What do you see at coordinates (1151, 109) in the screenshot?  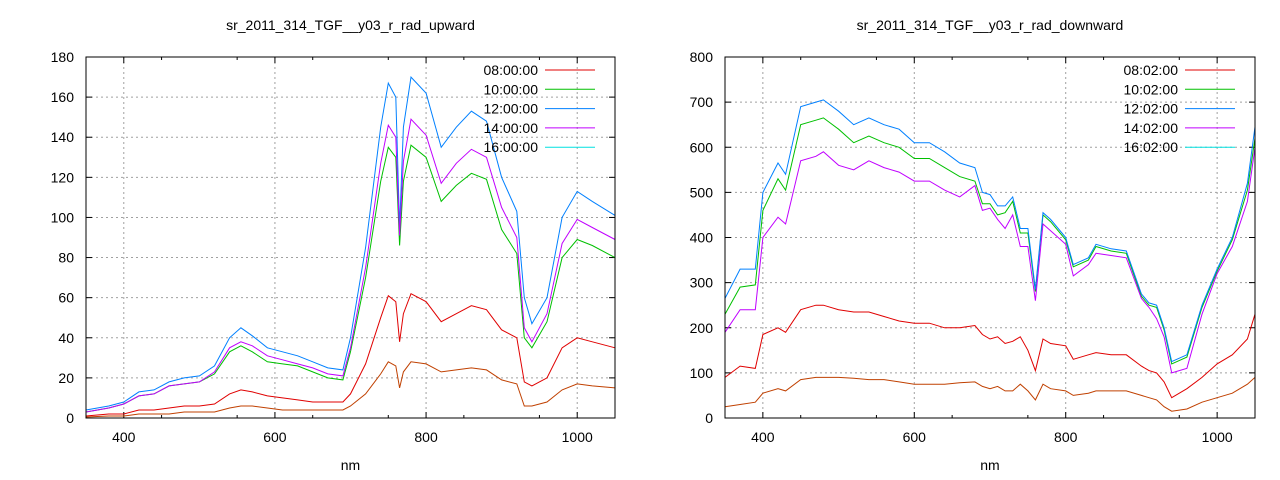 I see `legend-label: 12:02:00` at bounding box center [1151, 109].